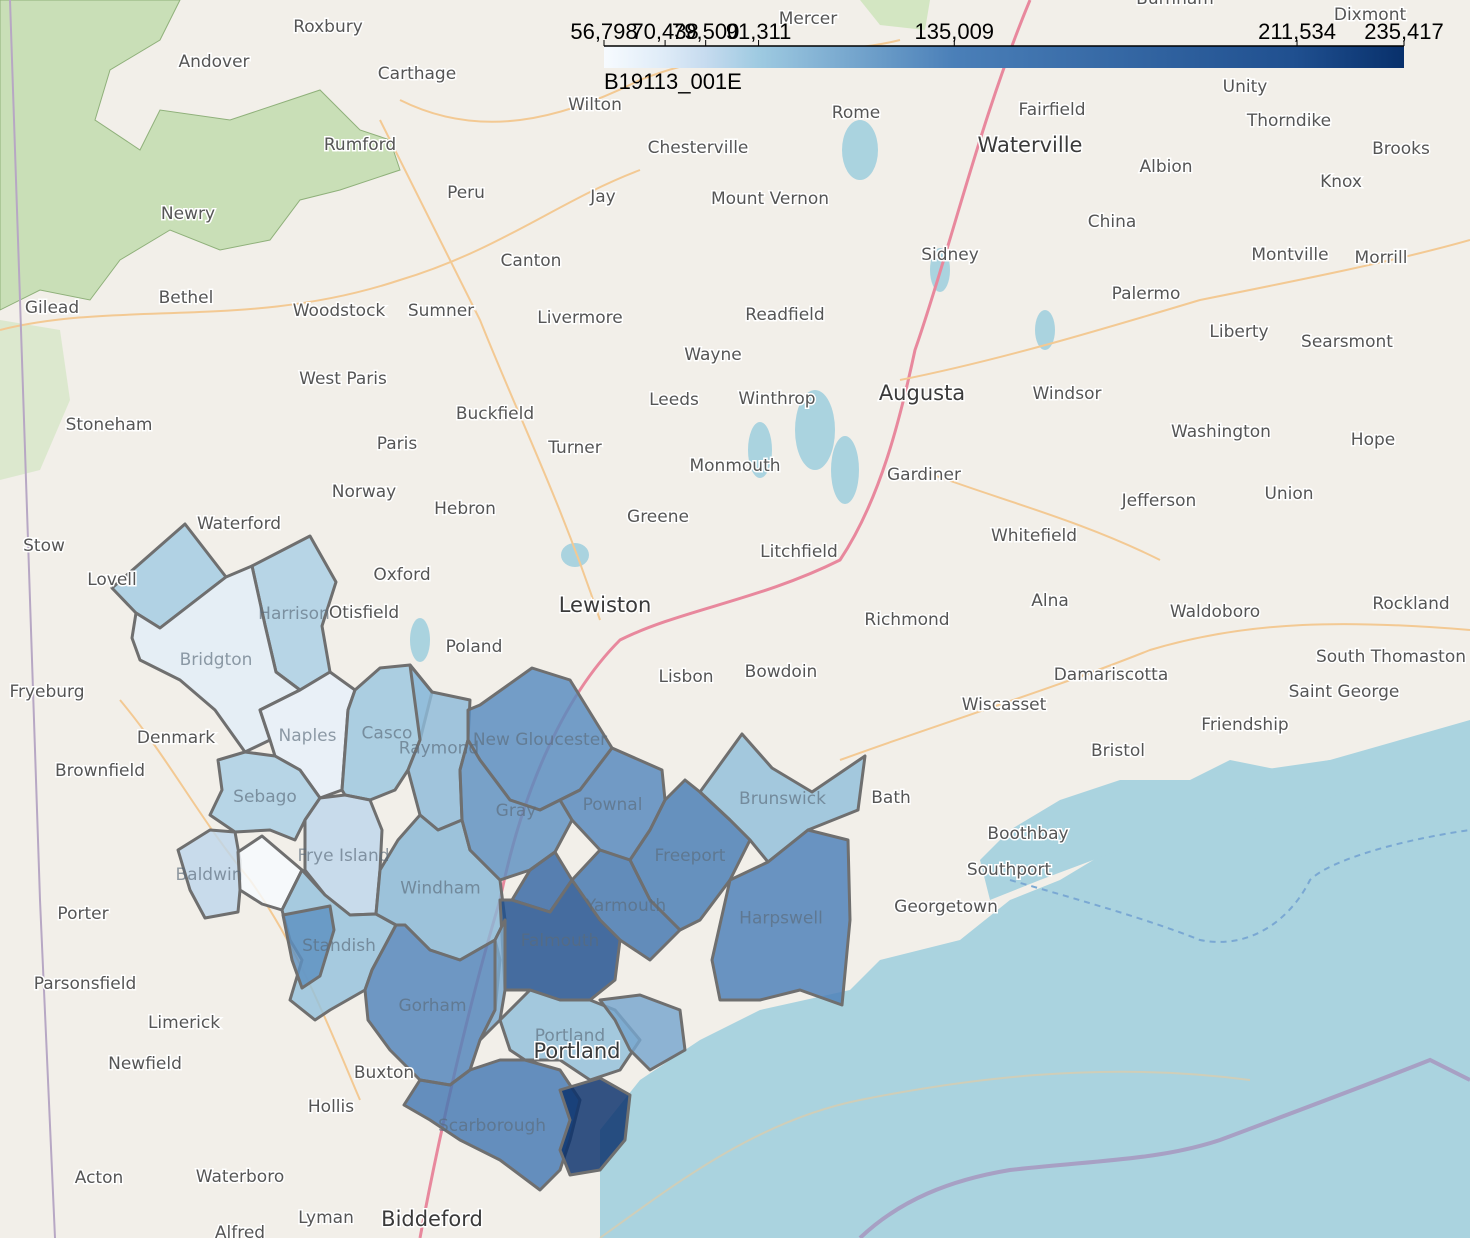 The image size is (1470, 1238). Describe the element at coordinates (465, 509) in the screenshot. I see `place-label: Hebron` at that location.